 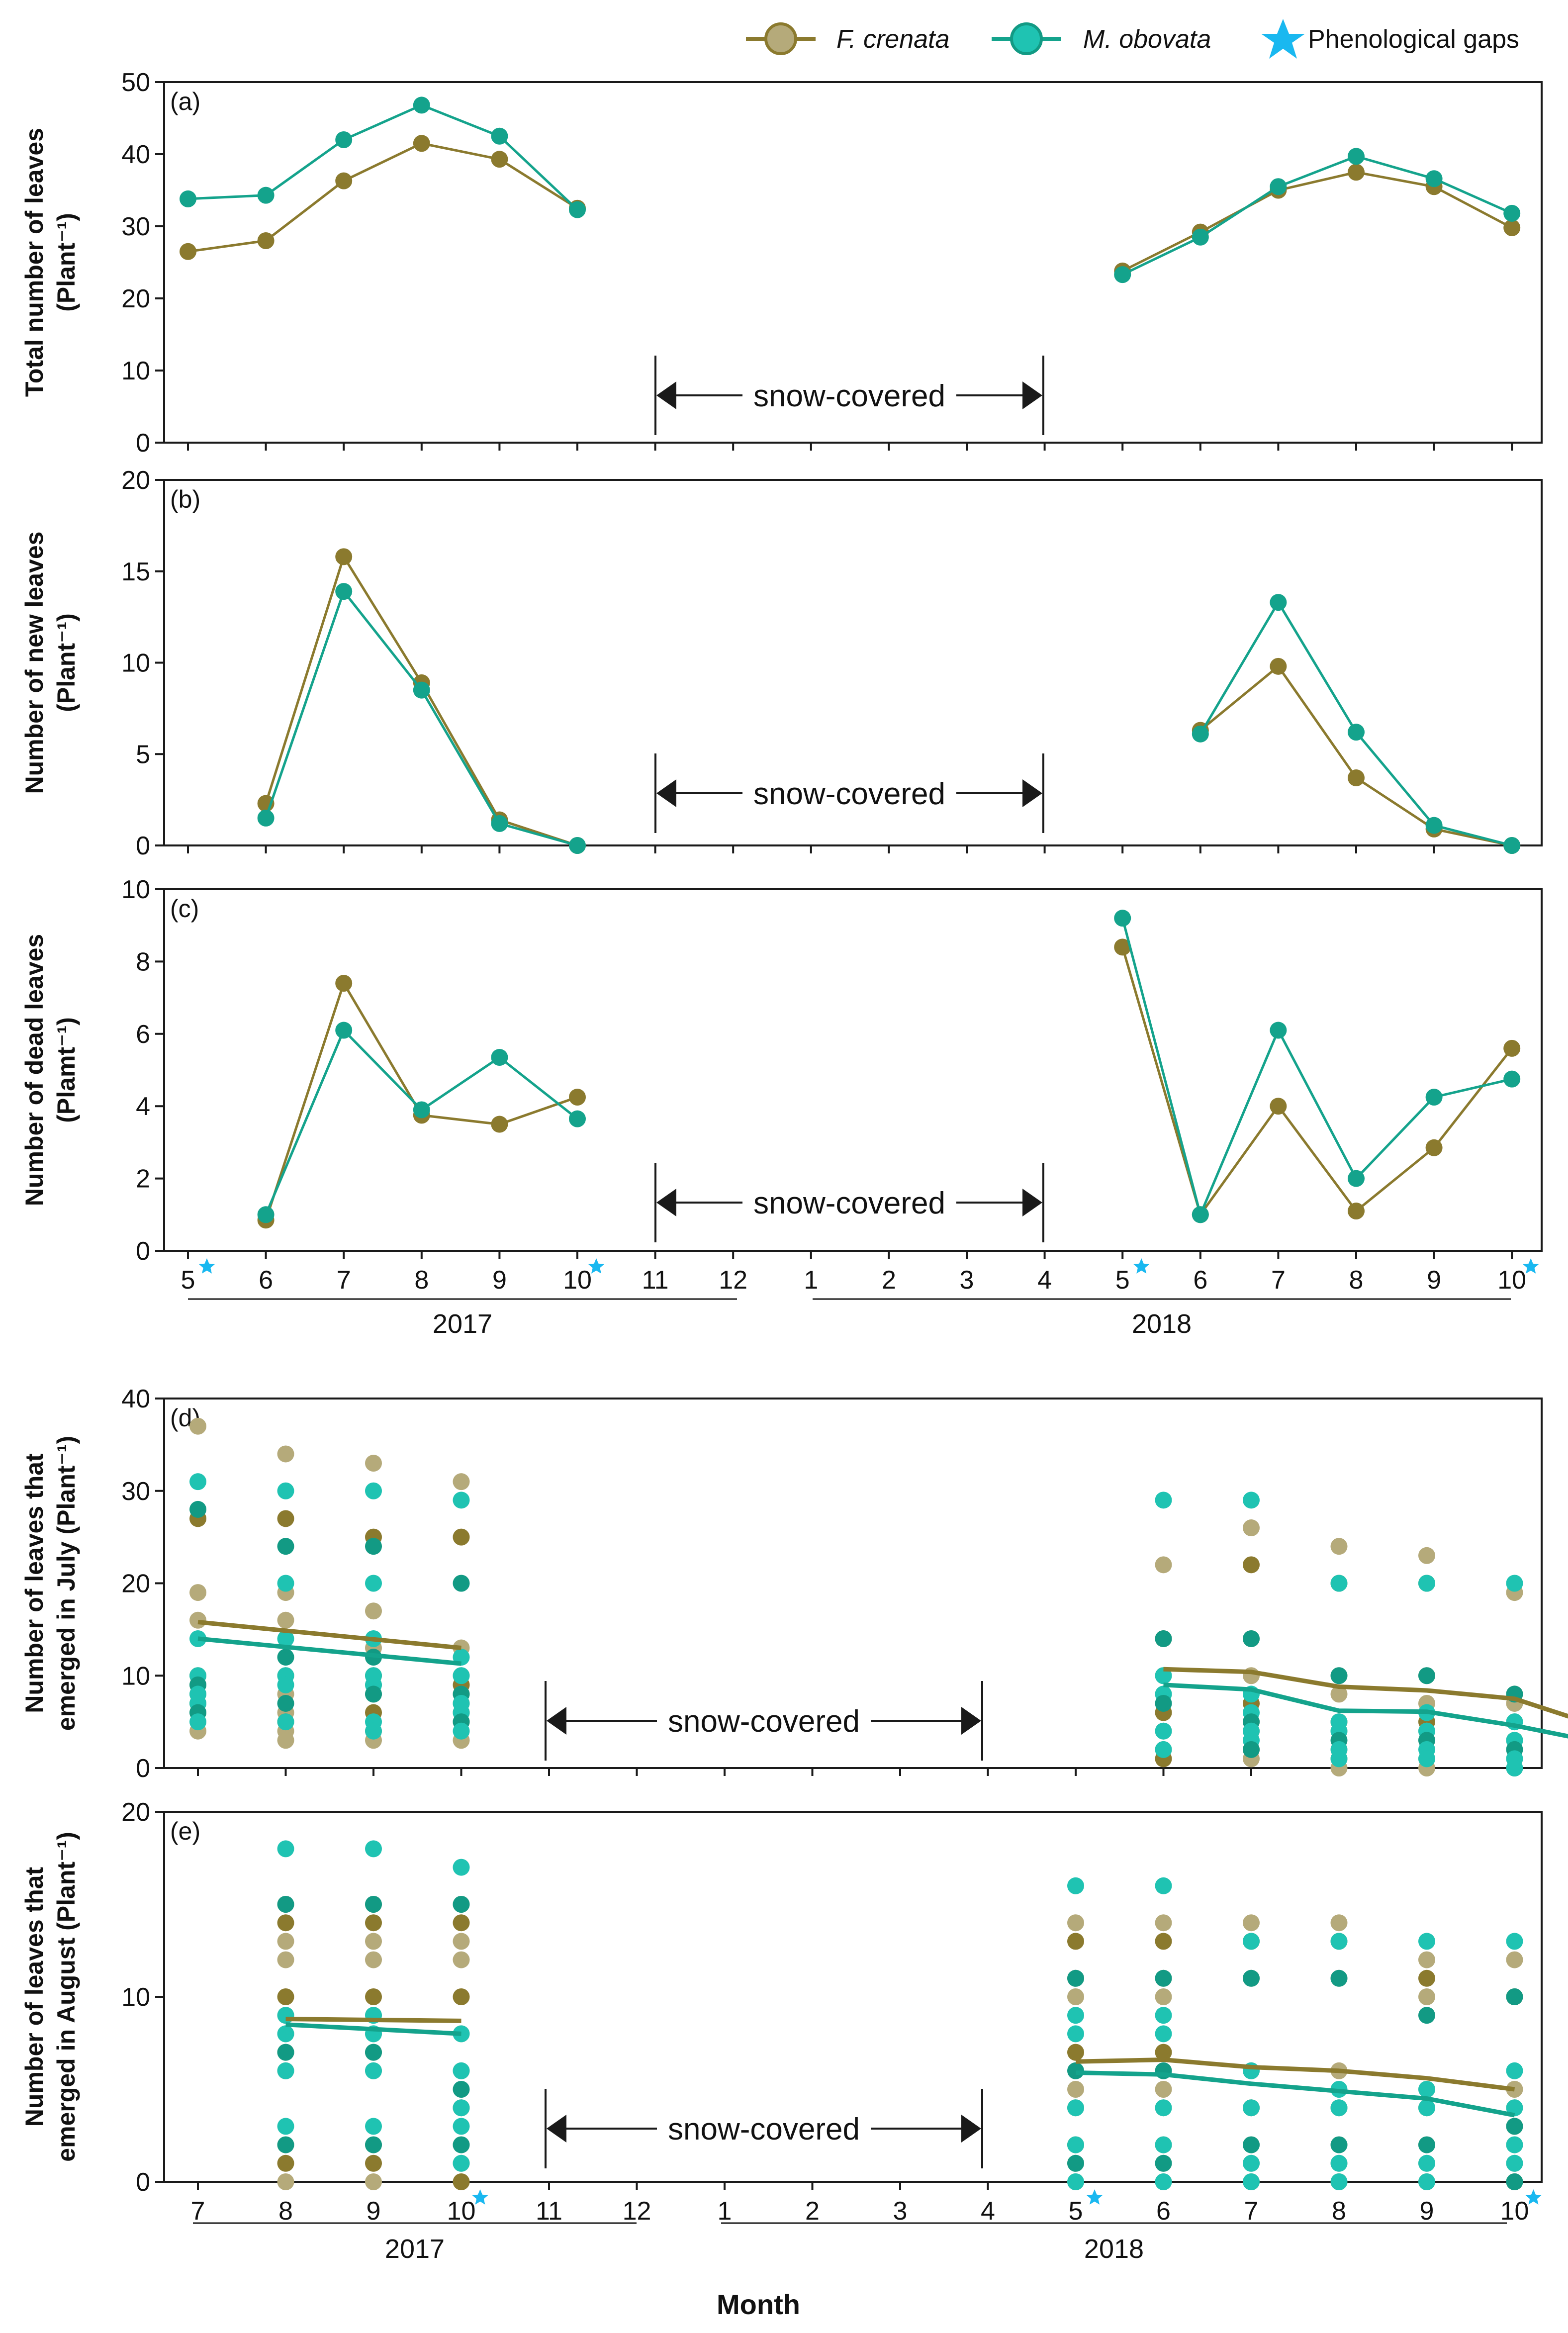 I want to click on panel-c-ytick-label: 6, so click(x=143, y=1034).